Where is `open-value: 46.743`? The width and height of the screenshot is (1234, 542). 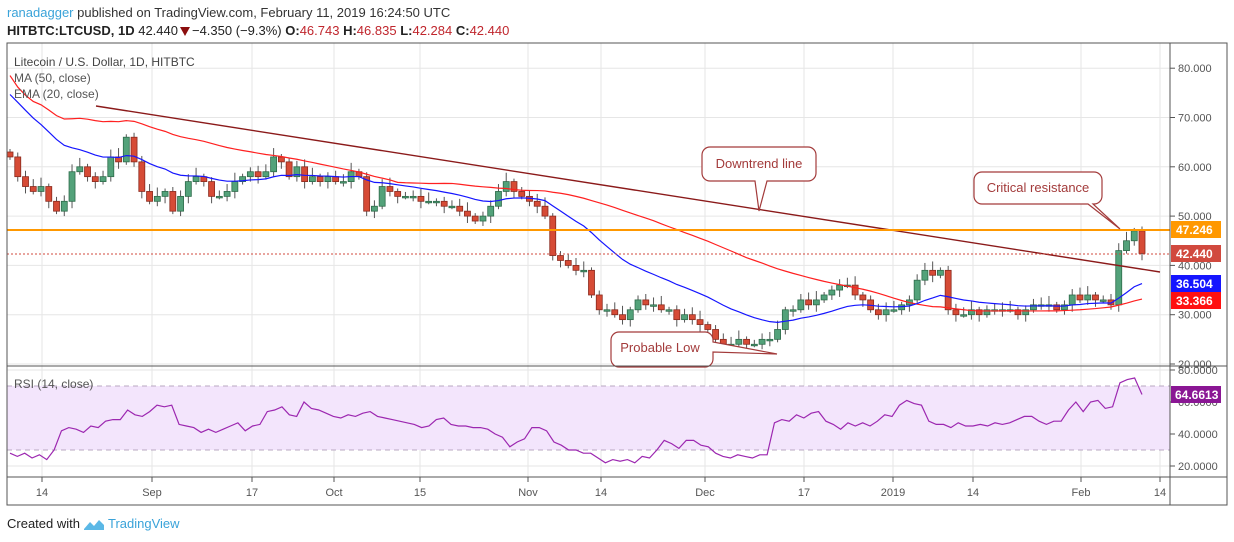 open-value: 46.743 is located at coordinates (319, 30).